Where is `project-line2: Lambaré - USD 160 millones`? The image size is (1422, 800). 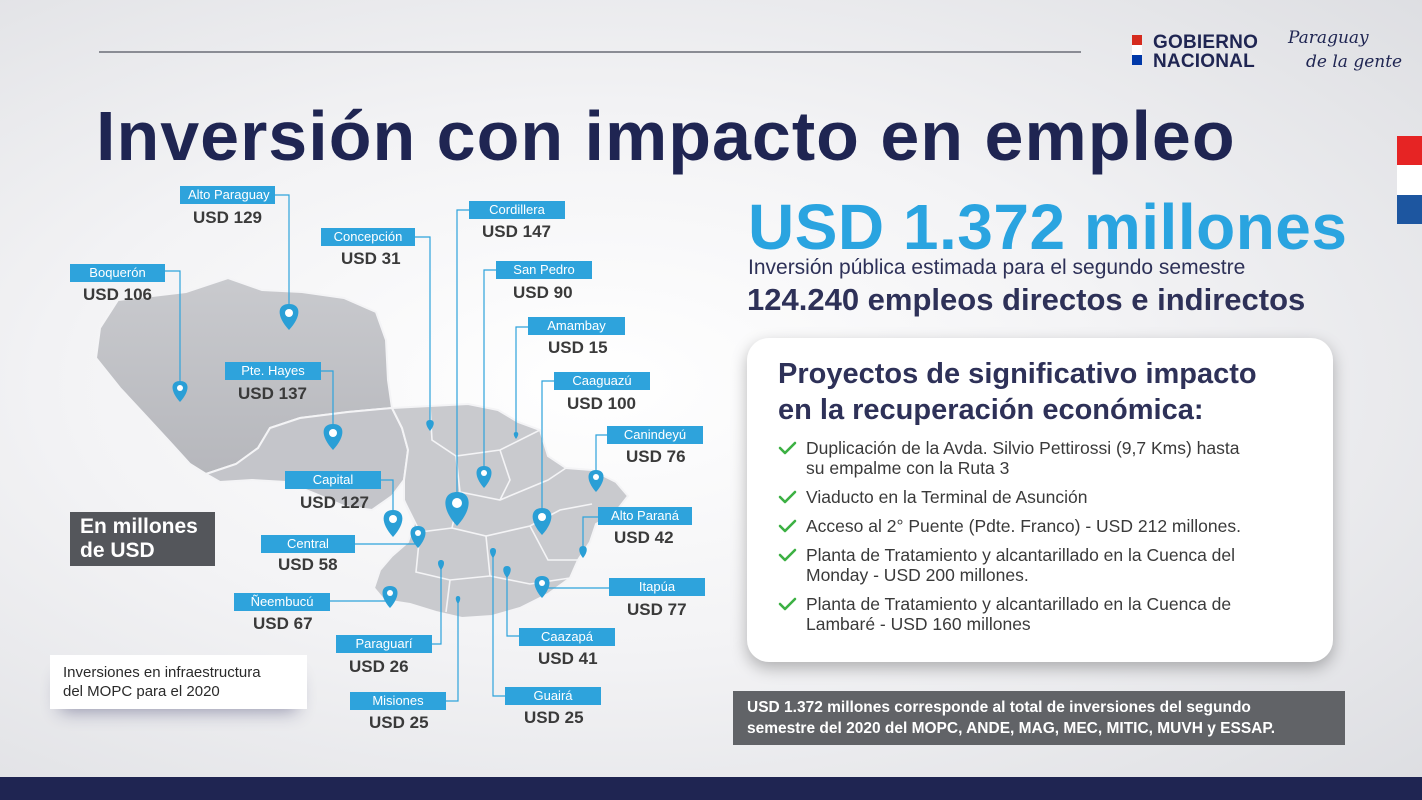 project-line2: Lambaré - USD 160 millones is located at coordinates (918, 624).